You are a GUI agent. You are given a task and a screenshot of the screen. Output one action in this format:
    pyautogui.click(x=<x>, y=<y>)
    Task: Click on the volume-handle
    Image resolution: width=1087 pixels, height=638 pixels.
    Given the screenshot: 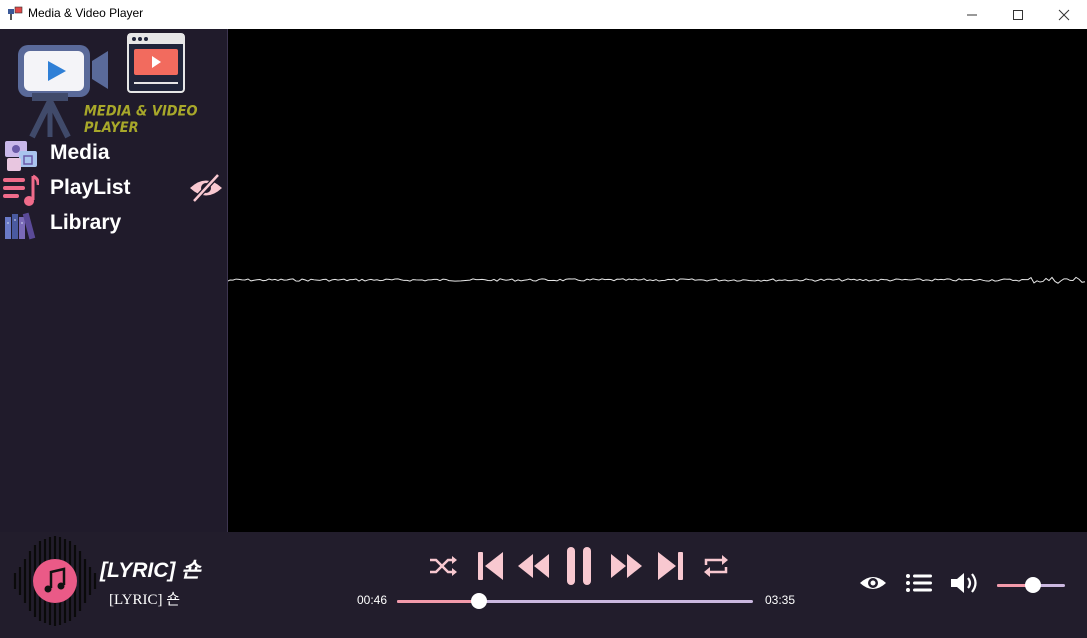 What is the action you would take?
    pyautogui.click(x=1033, y=585)
    